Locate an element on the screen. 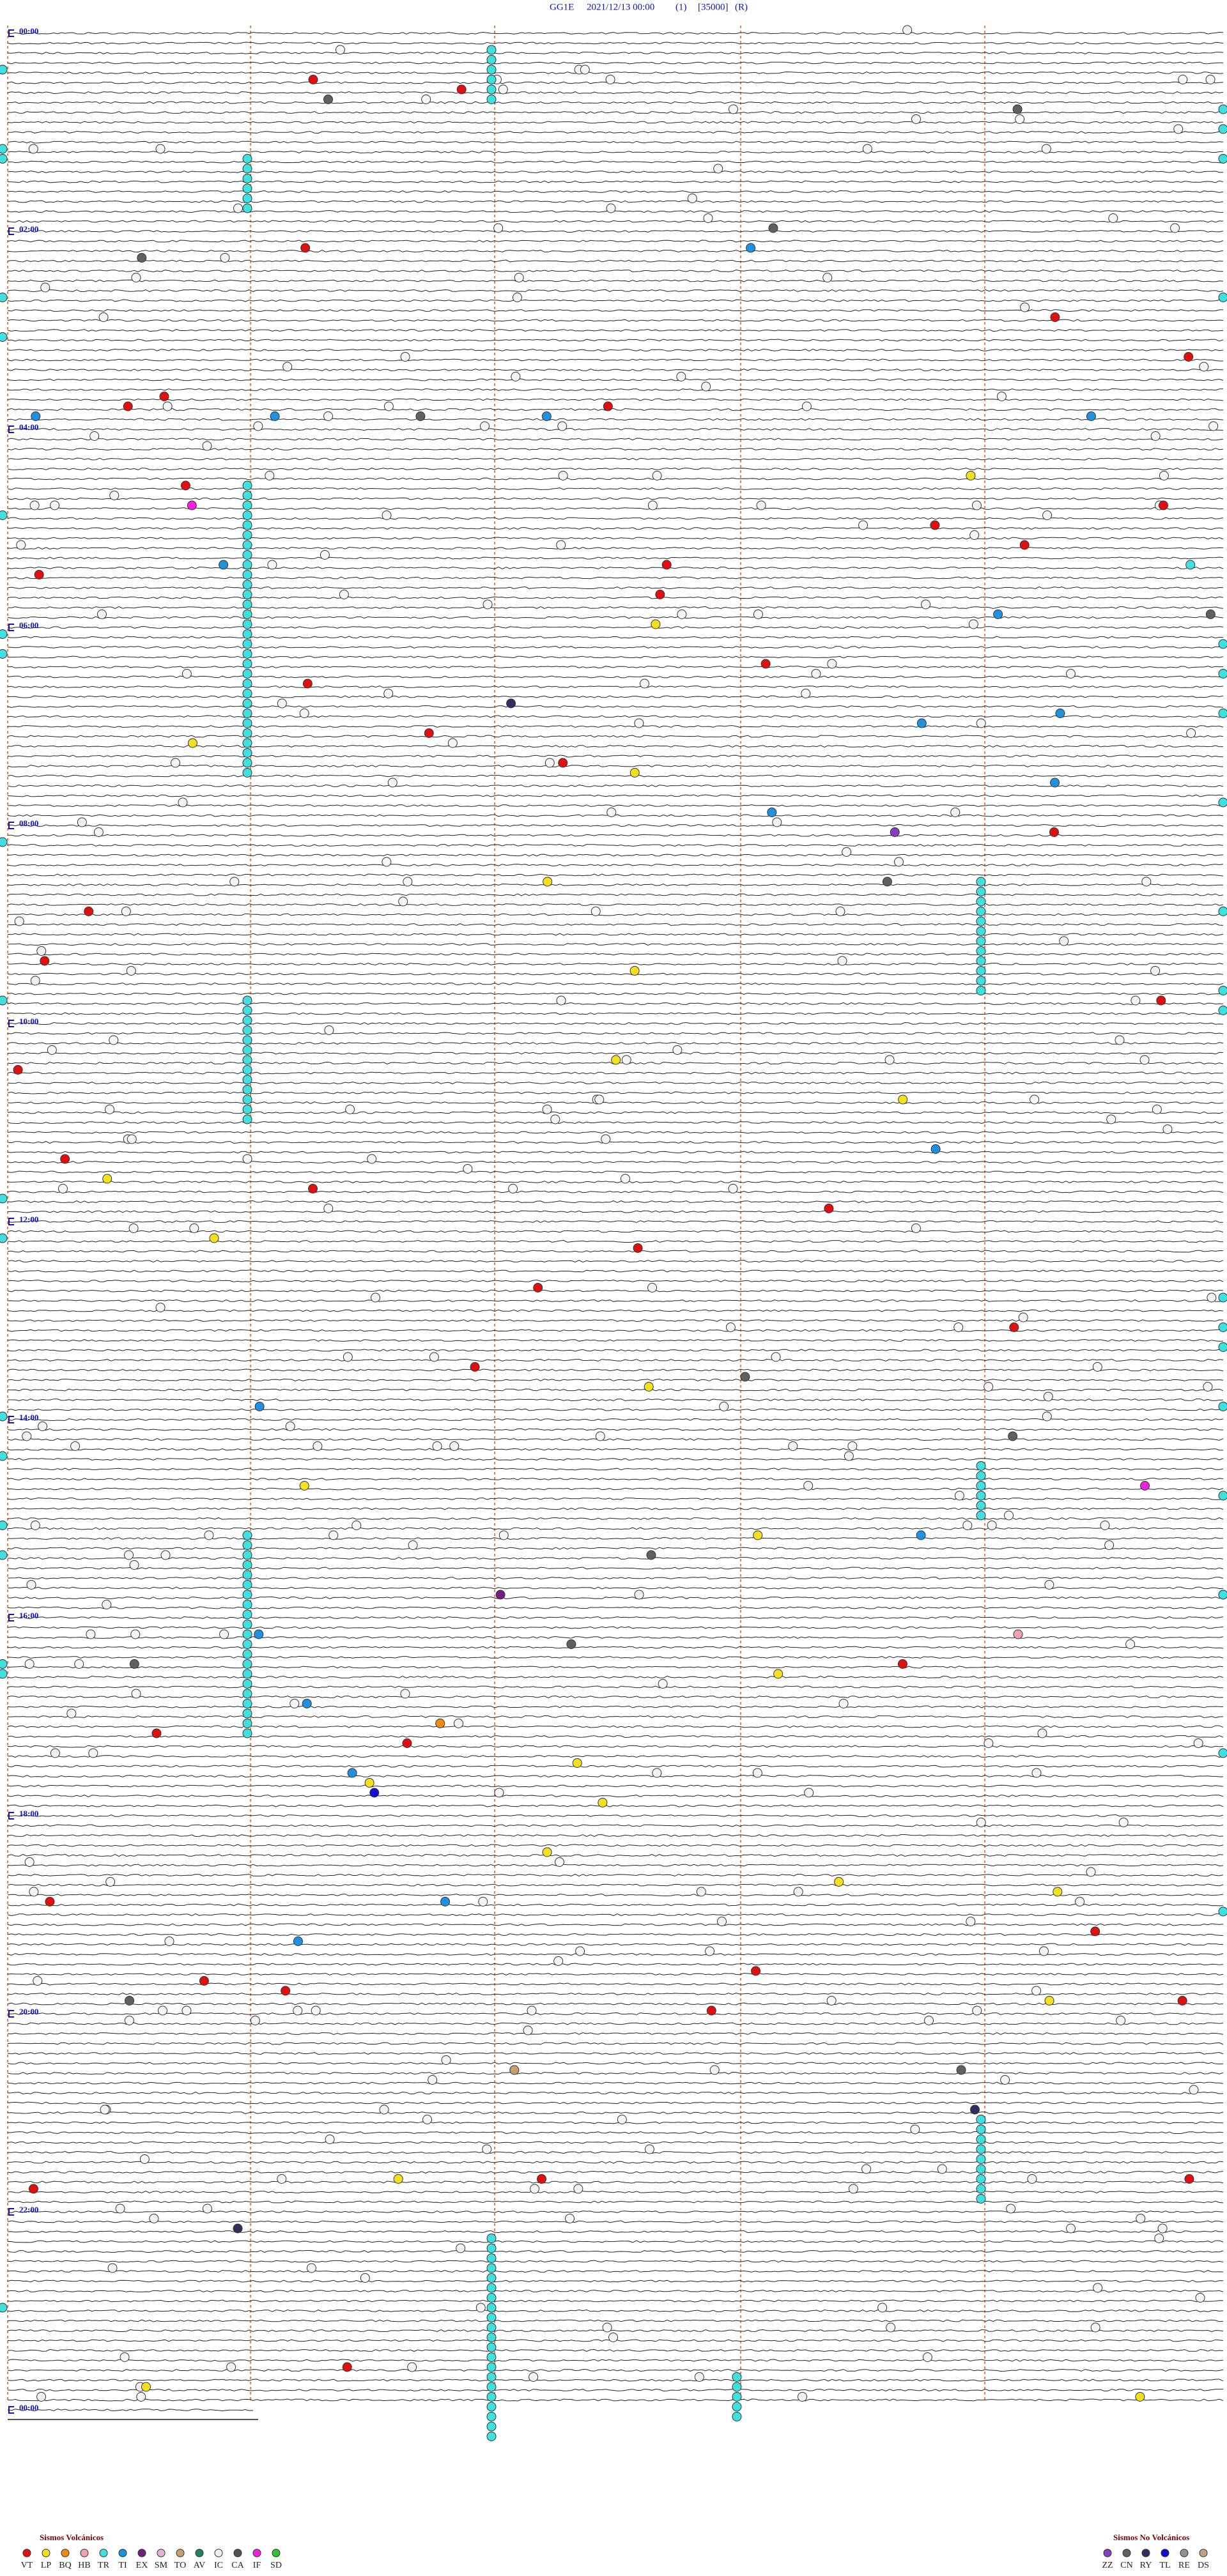 Image resolution: width=1227 pixels, height=2576 pixels. datetime: 2021/12/13 00:00 is located at coordinates (620, 7).